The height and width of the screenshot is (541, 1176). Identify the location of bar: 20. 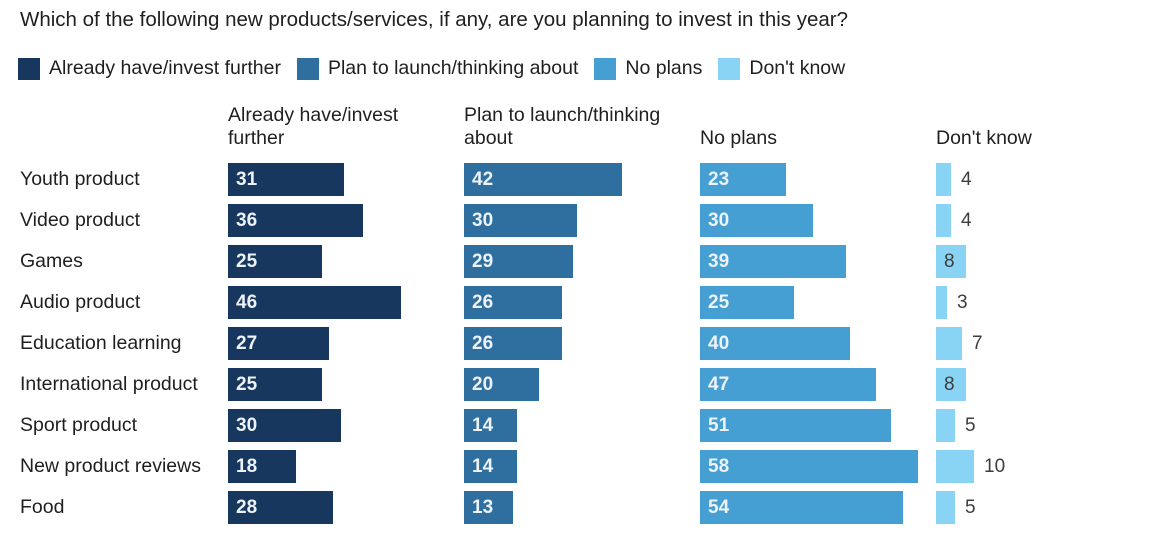
(501, 384).